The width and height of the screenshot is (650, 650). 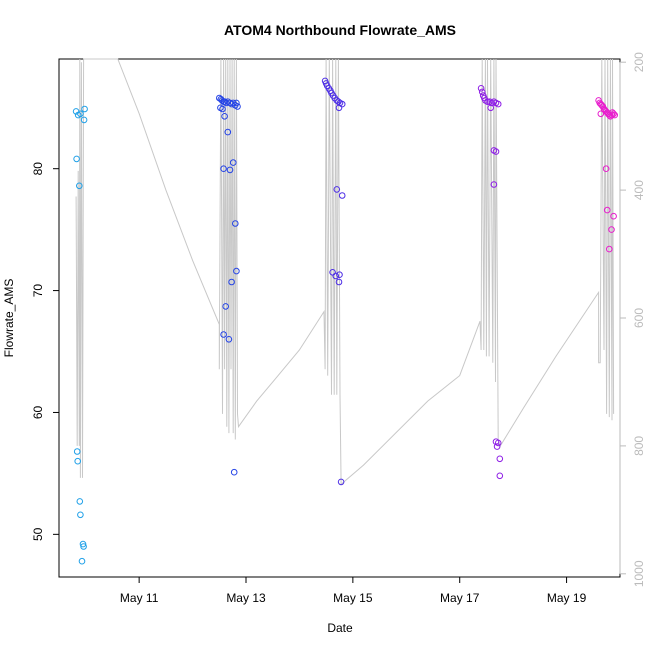 I want to click on y-axis-label: Flowrate_AMS, so click(x=9, y=318).